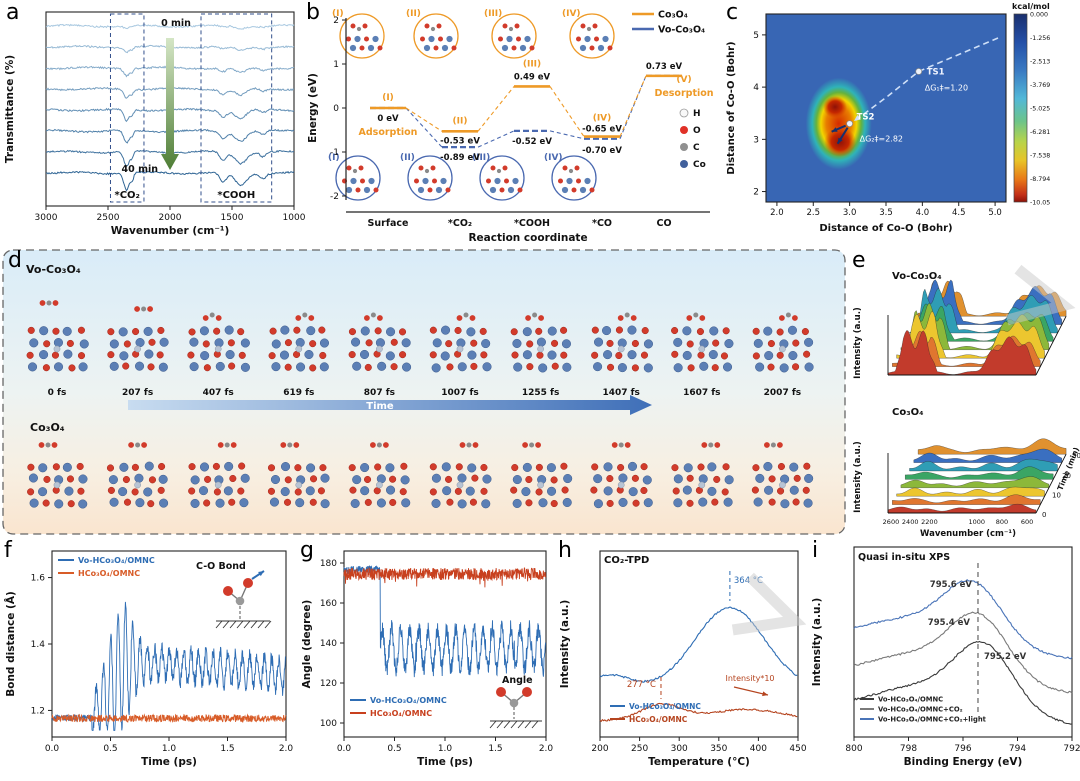  What do you see at coordinates (756, 140) in the screenshot?
I see `y-tick: 3` at bounding box center [756, 140].